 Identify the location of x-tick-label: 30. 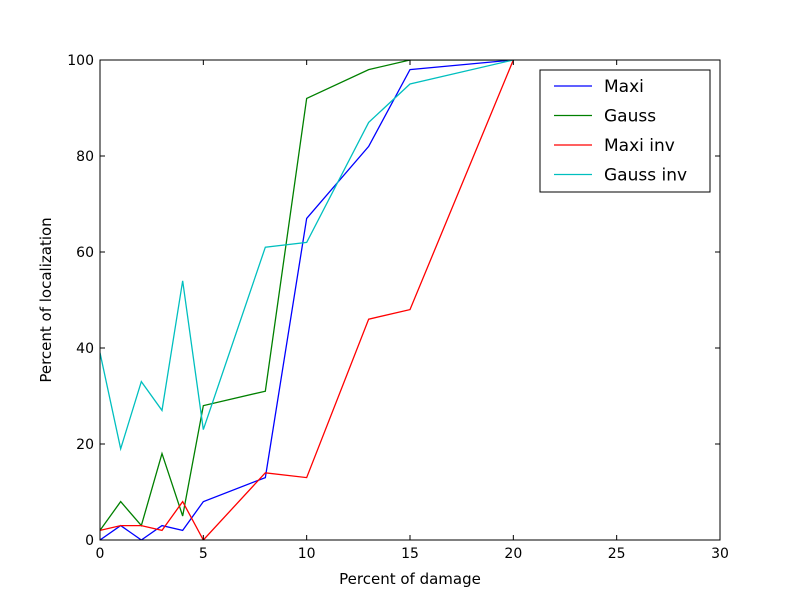
(720, 554).